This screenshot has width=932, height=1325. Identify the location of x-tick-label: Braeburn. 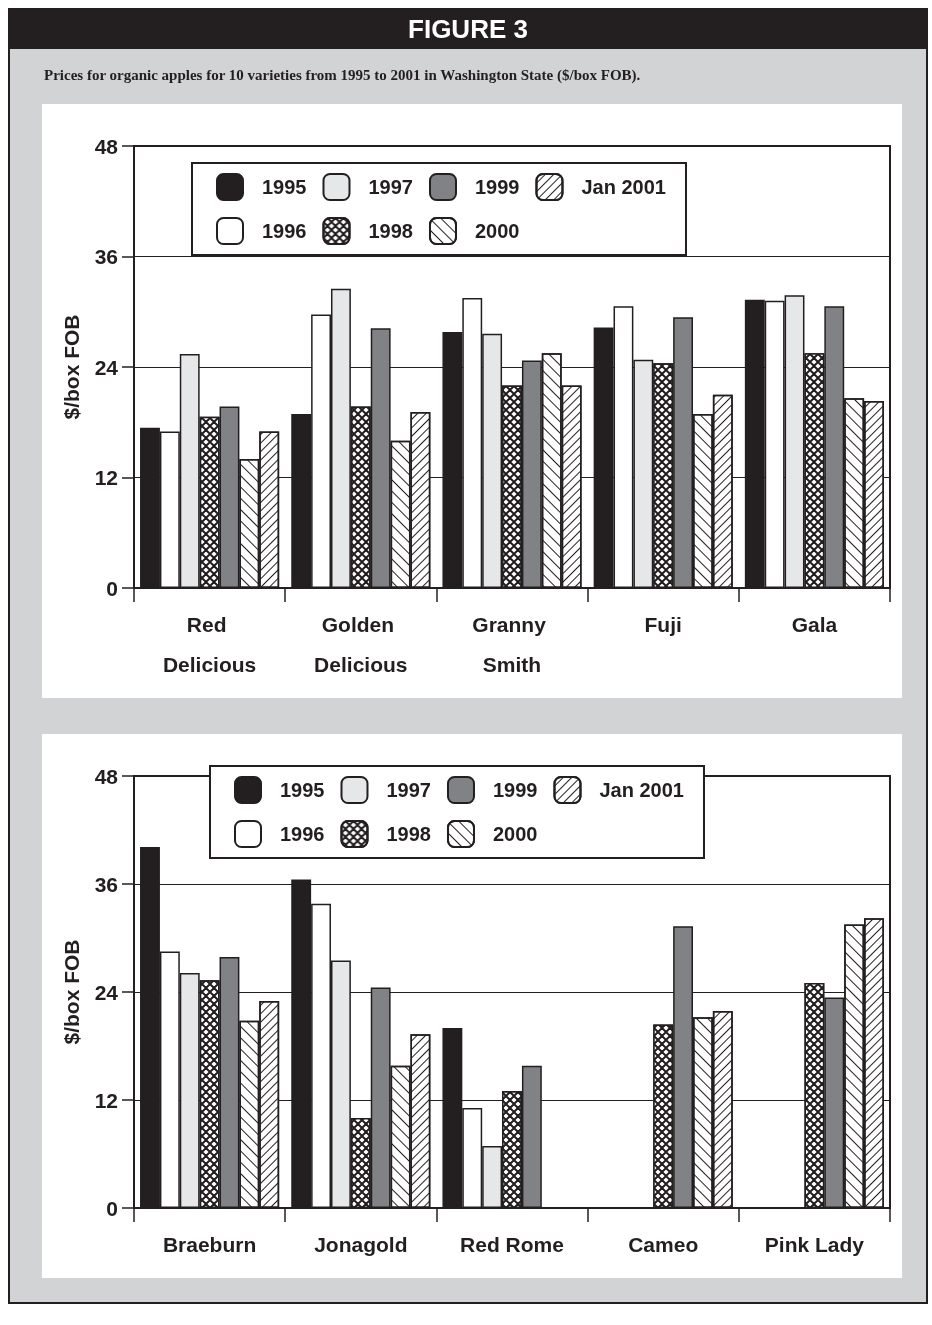
(209, 1244).